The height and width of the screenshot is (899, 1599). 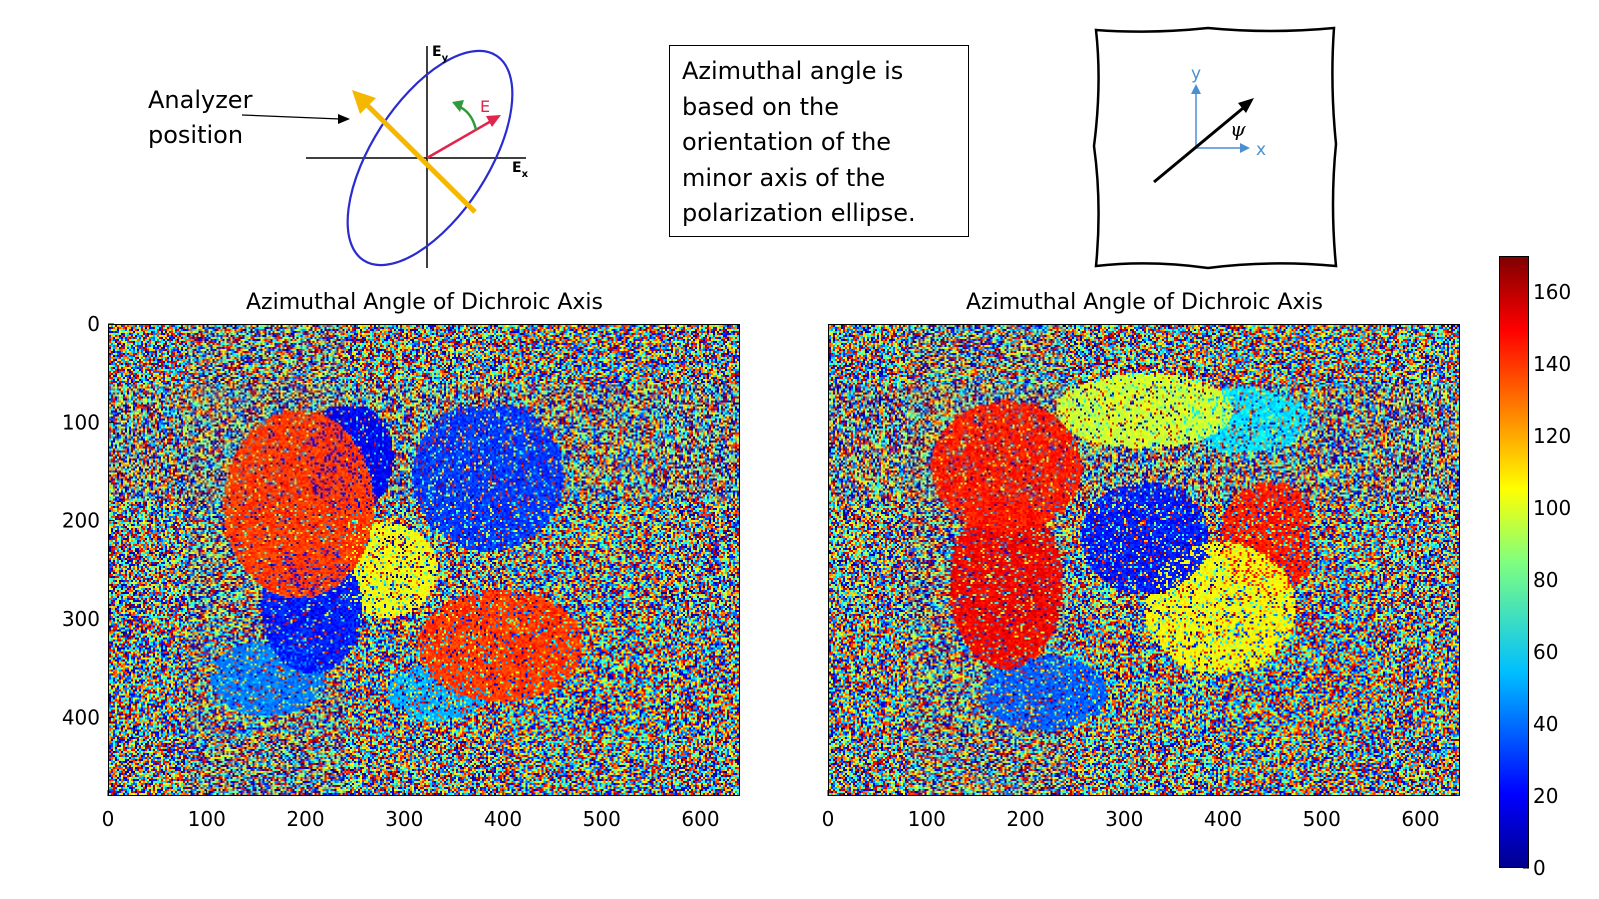 What do you see at coordinates (1539, 868) in the screenshot?
I see `colorbar-tick-label: 0` at bounding box center [1539, 868].